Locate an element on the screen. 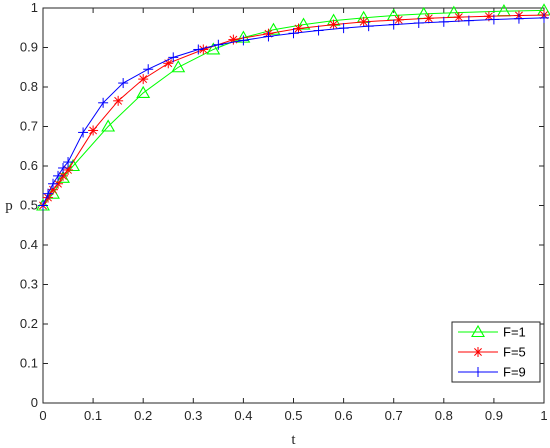  y-tick-label: 0 is located at coordinates (34, 402).